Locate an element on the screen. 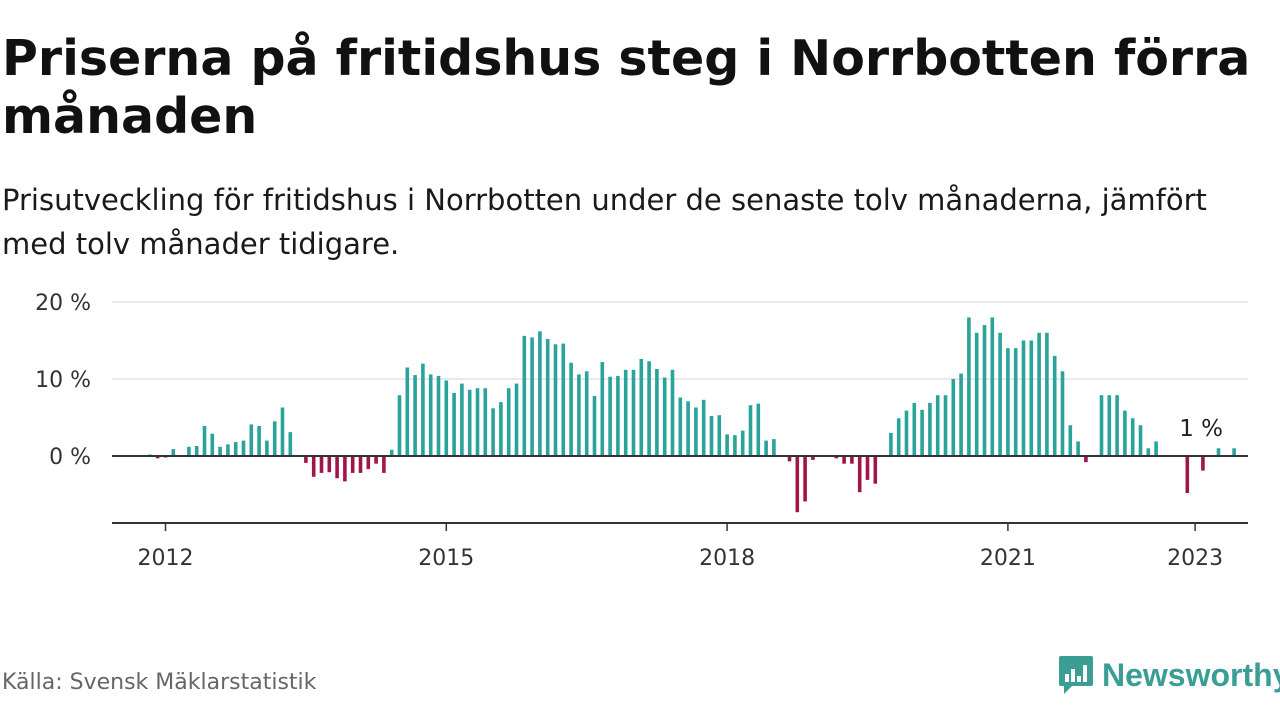  y-tick-label: 10 % is located at coordinates (63, 380).